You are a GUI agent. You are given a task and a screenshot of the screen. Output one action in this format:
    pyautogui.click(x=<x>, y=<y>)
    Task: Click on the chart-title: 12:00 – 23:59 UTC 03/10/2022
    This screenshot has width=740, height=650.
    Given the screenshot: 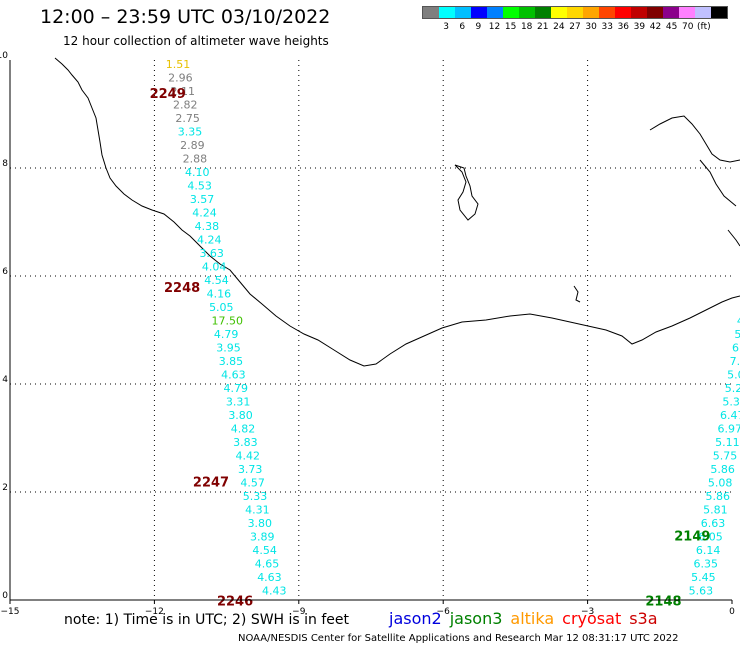 What is the action you would take?
    pyautogui.click(x=185, y=17)
    